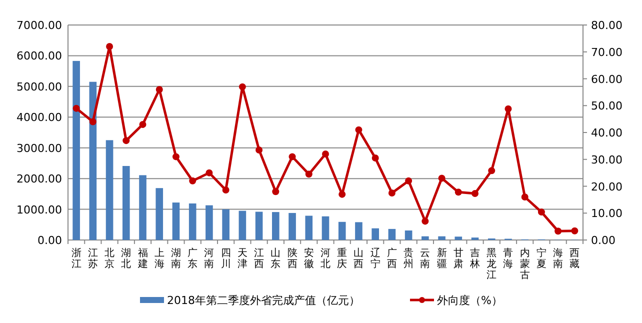  What do you see at coordinates (359, 258) in the screenshot?
I see `x-tick-label: 山西` at bounding box center [359, 258].